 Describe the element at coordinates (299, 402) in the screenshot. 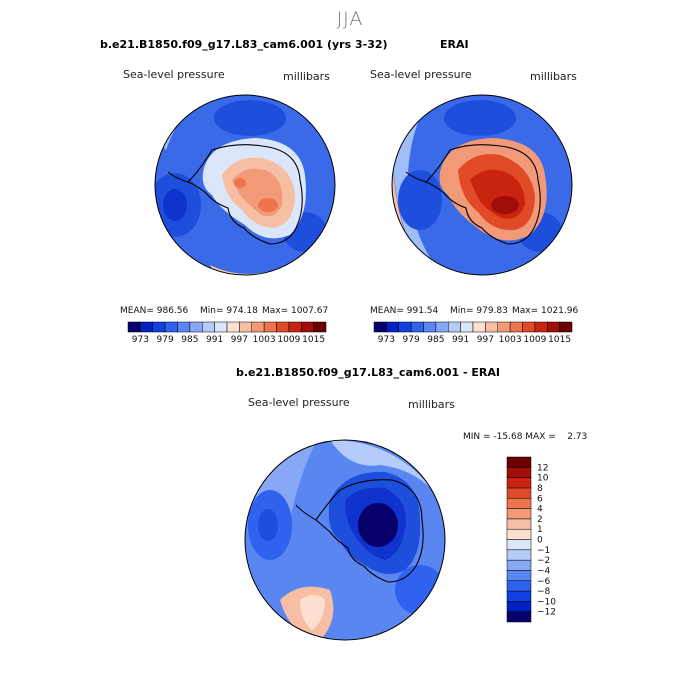

I see `diff-variable: Sea-level pressure` at that location.